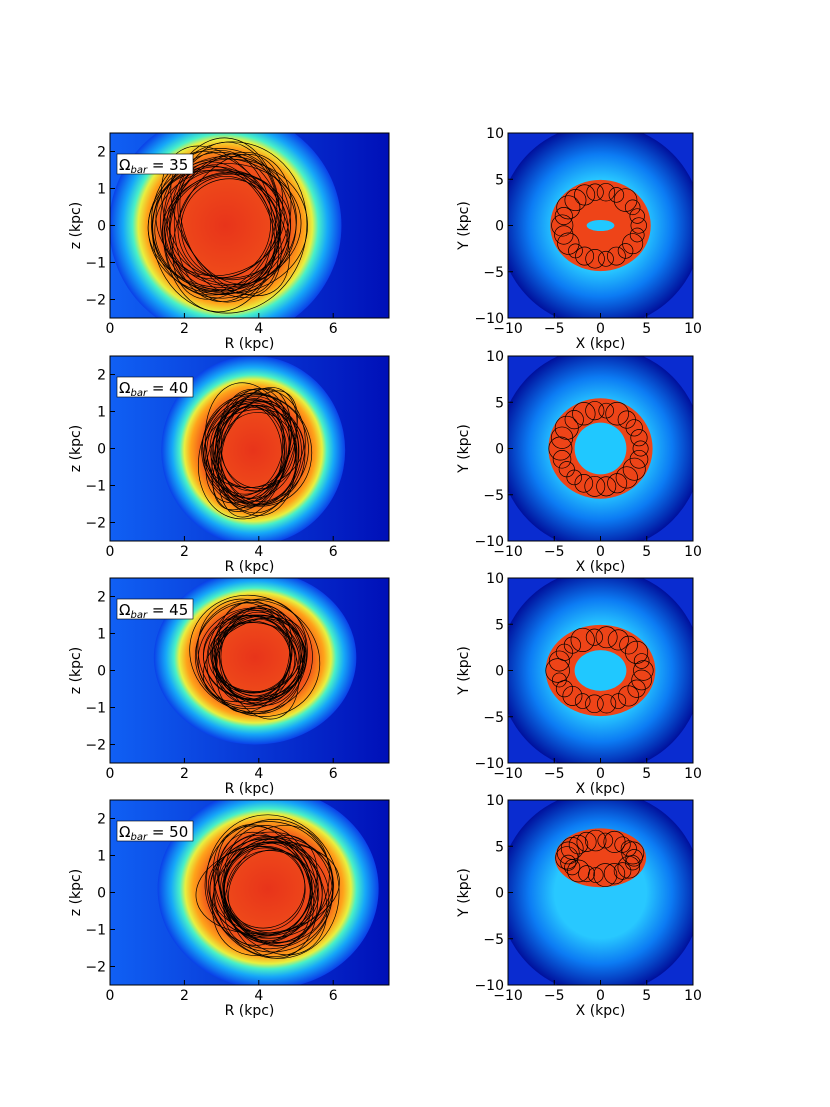 The image size is (830, 1107). Describe the element at coordinates (101, 190) in the screenshot. I see `y-tick-label: 1` at that location.